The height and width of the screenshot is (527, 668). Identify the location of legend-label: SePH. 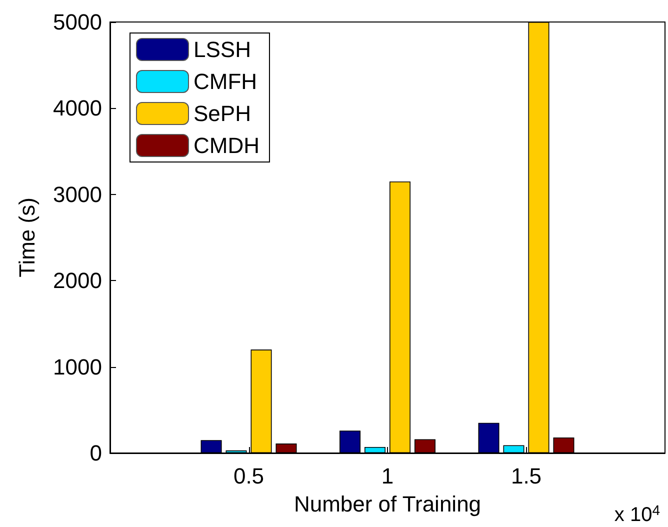
(222, 113).